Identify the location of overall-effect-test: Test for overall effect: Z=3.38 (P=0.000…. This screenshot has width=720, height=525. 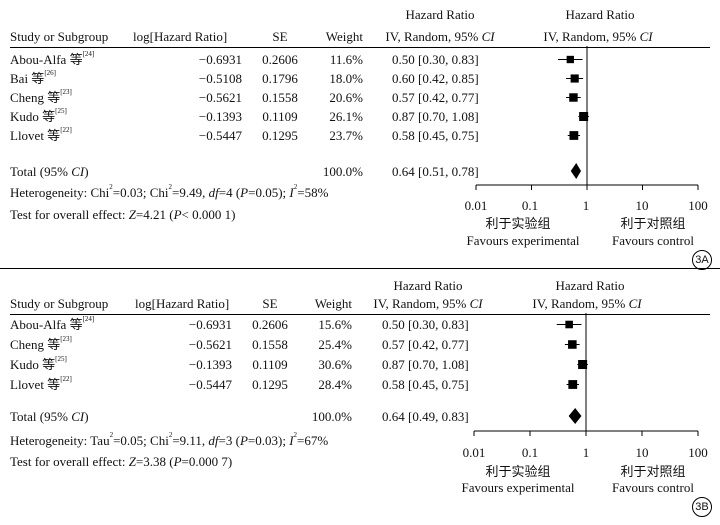
(121, 461).